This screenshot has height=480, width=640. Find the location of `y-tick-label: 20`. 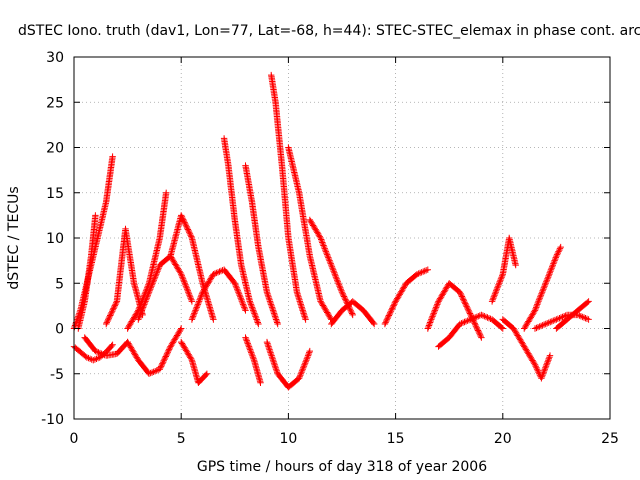

y-tick-label: 20 is located at coordinates (55, 149).